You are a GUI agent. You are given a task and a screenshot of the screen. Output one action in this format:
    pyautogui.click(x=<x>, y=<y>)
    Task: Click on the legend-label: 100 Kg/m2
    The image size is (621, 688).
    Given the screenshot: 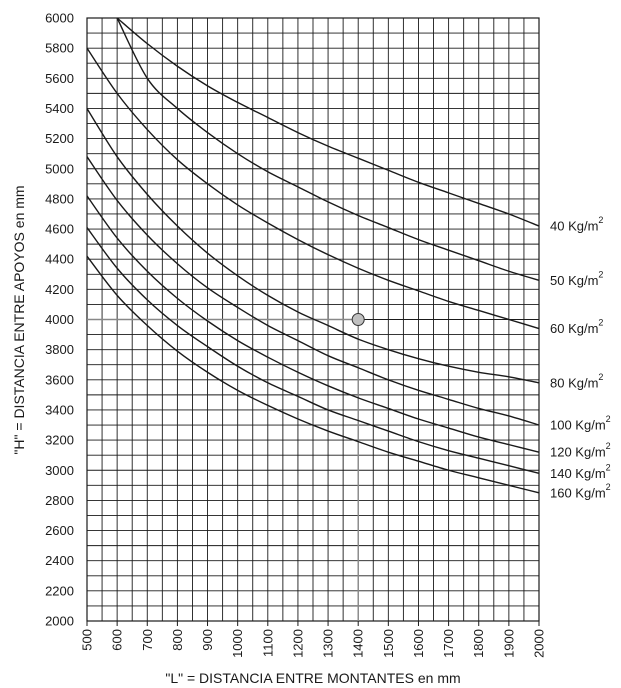 What is the action you would take?
    pyautogui.click(x=580, y=423)
    